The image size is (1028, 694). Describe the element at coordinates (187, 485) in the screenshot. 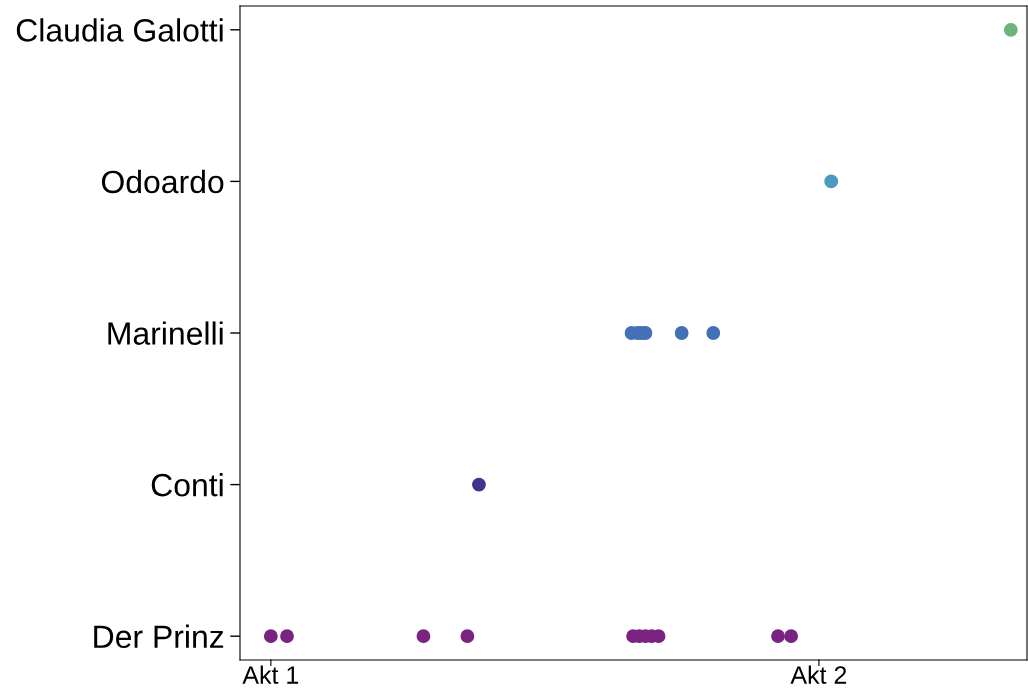

I see `y-tick-label: Conti` at that location.